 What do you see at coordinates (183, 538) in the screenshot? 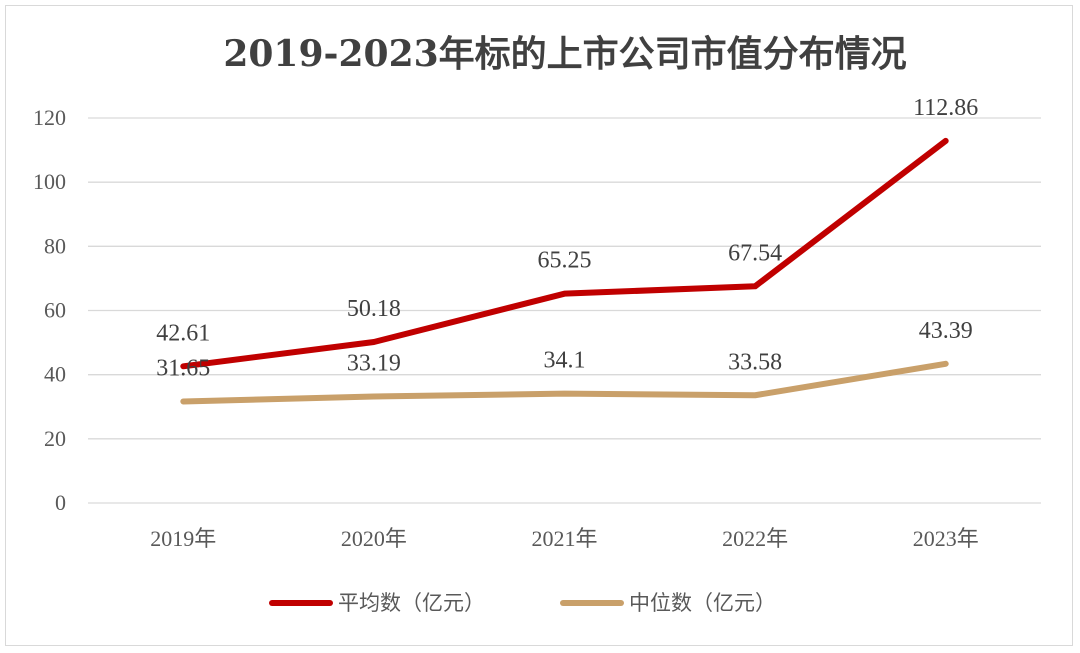
I see `x-tick-label: 2019年` at bounding box center [183, 538].